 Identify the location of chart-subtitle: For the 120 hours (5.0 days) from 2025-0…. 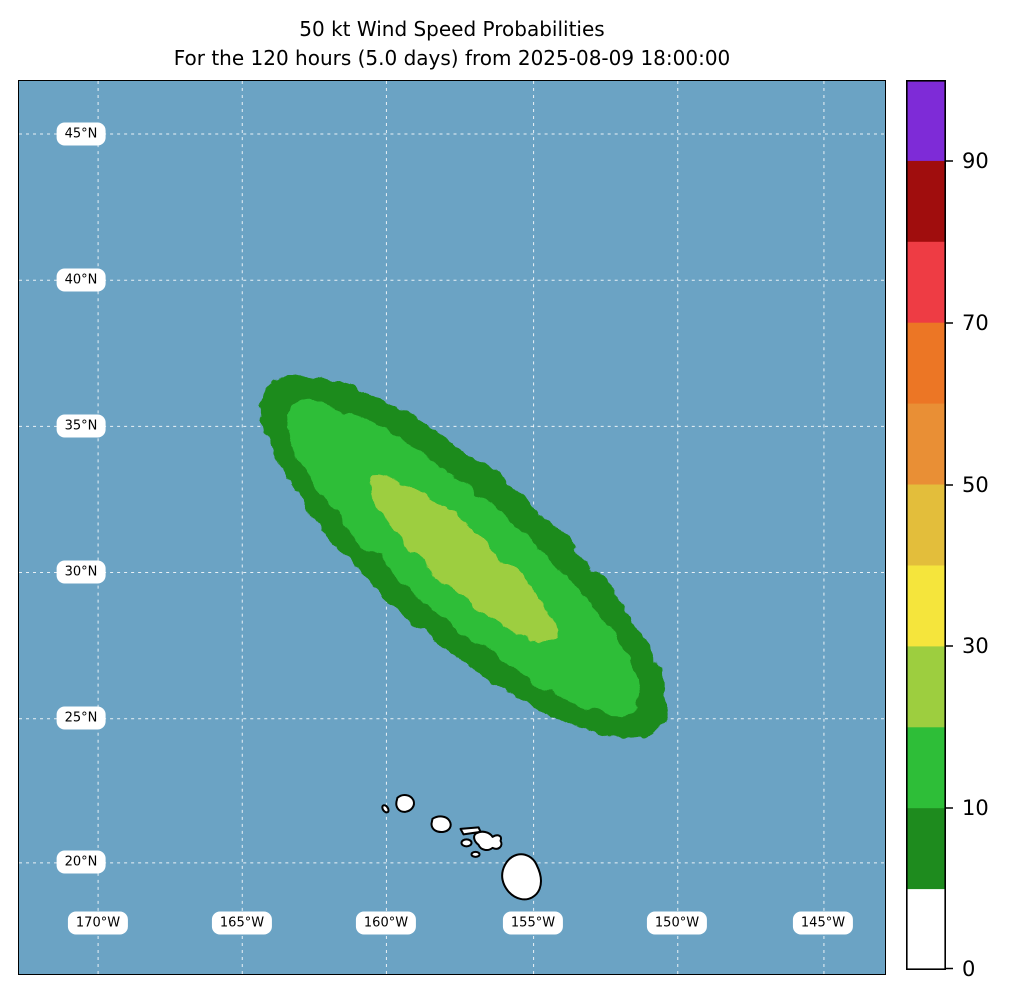
(452, 58).